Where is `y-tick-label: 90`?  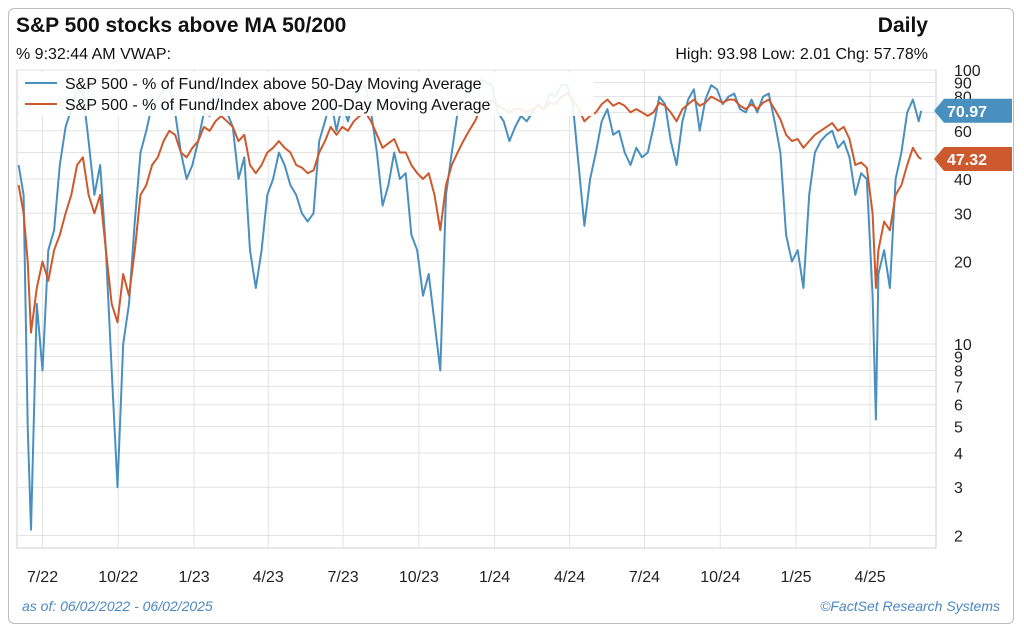
y-tick-label: 90 is located at coordinates (963, 84).